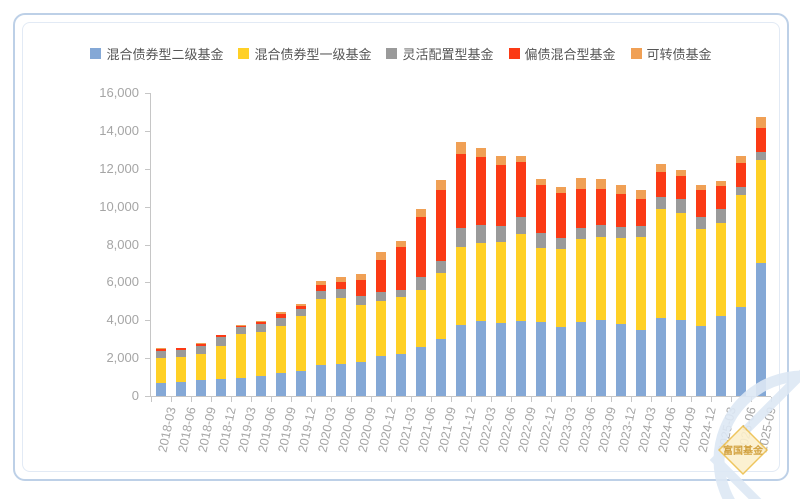  I want to click on legend-label: 混合债券型一级基金, so click(313, 54).